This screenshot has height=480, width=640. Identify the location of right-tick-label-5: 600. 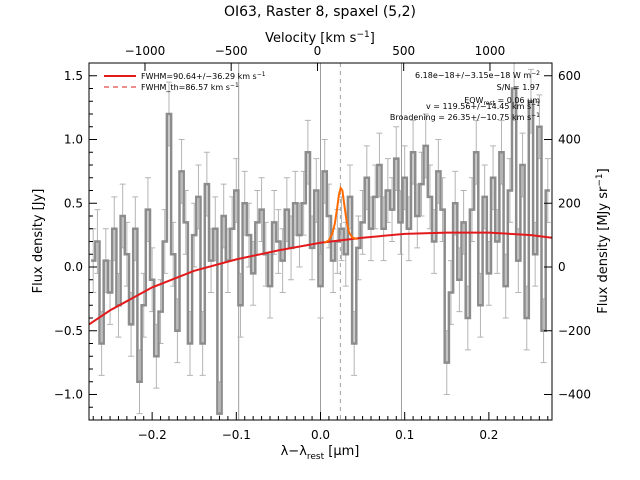
(569, 76).